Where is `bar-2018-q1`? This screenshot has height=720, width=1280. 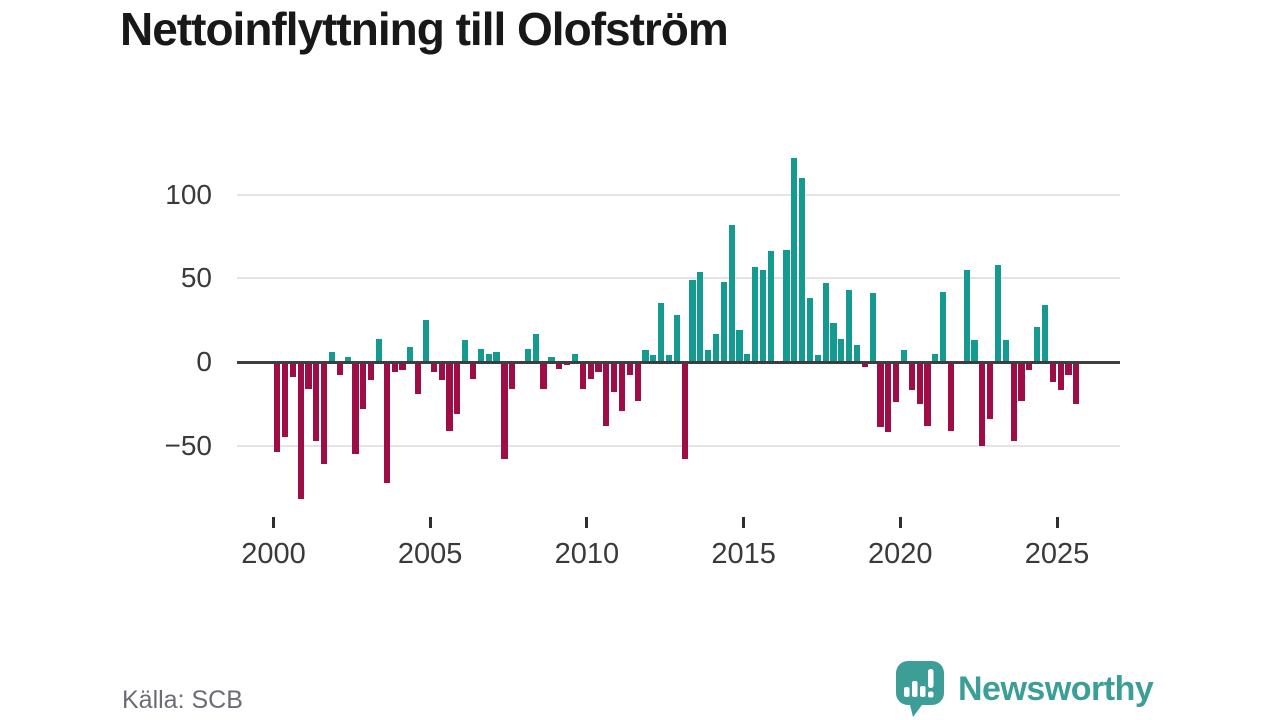
bar-2018-q1 is located at coordinates (841, 350).